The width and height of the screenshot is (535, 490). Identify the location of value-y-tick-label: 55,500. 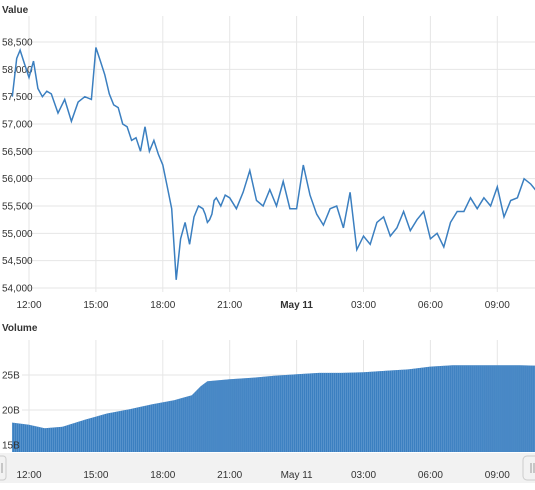
(17, 207).